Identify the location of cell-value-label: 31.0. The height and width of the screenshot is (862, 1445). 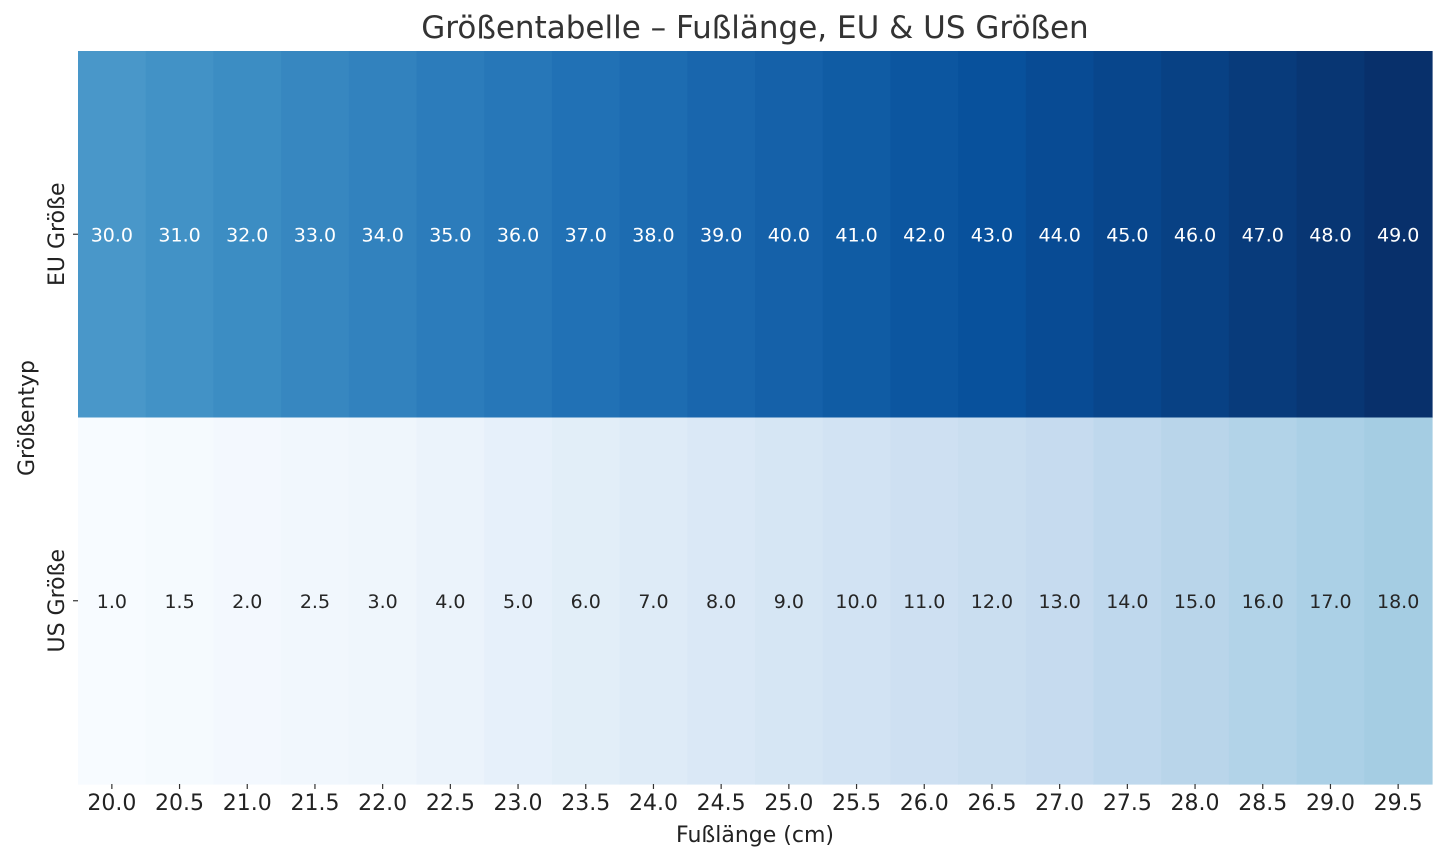
(179, 235).